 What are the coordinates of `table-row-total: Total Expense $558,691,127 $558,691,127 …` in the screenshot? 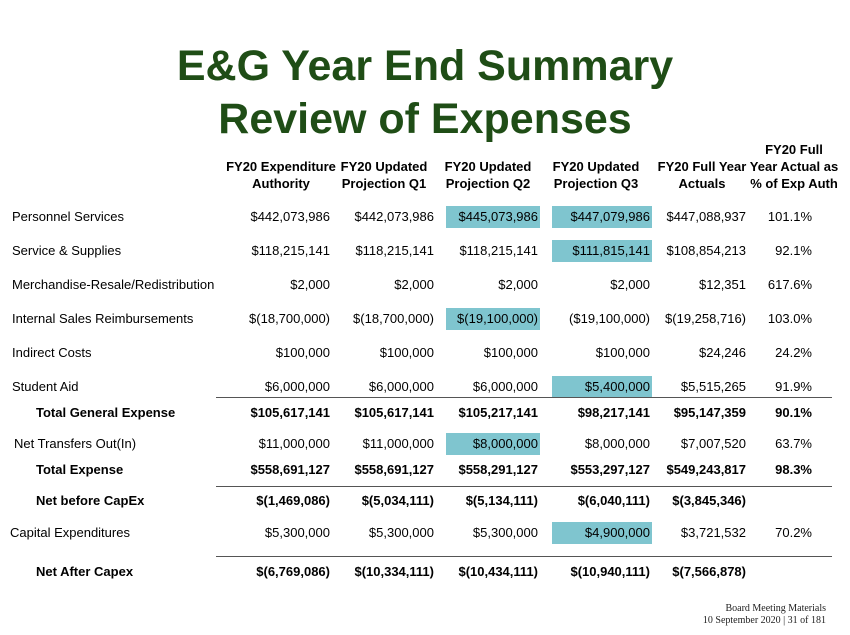 It's located at (425, 470).